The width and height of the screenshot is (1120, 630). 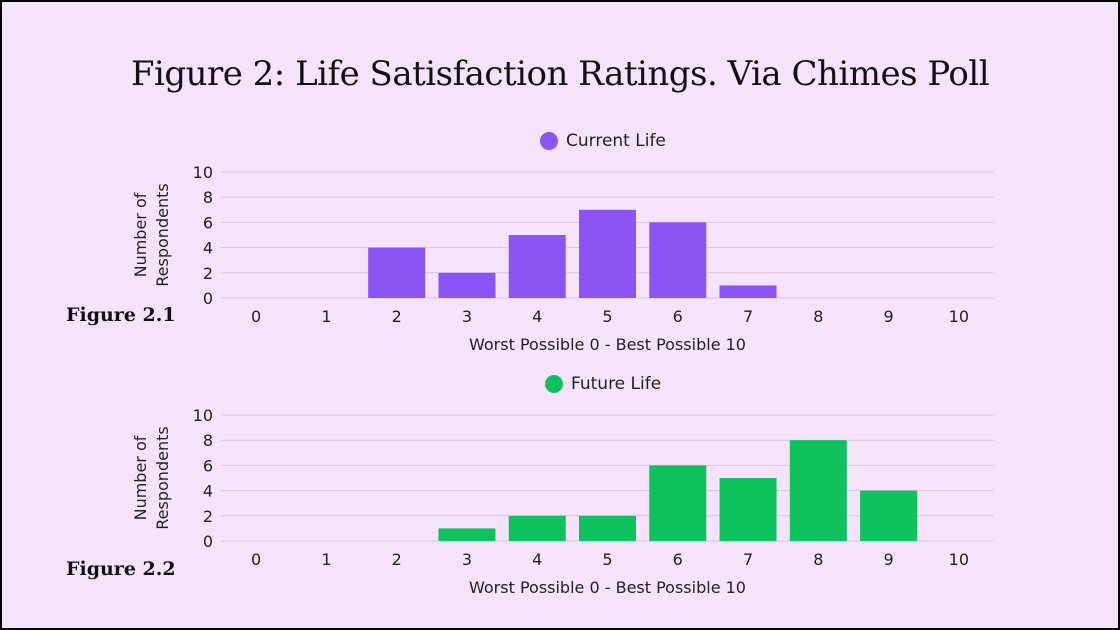 I want to click on legend-label: Future Life, so click(x=616, y=384).